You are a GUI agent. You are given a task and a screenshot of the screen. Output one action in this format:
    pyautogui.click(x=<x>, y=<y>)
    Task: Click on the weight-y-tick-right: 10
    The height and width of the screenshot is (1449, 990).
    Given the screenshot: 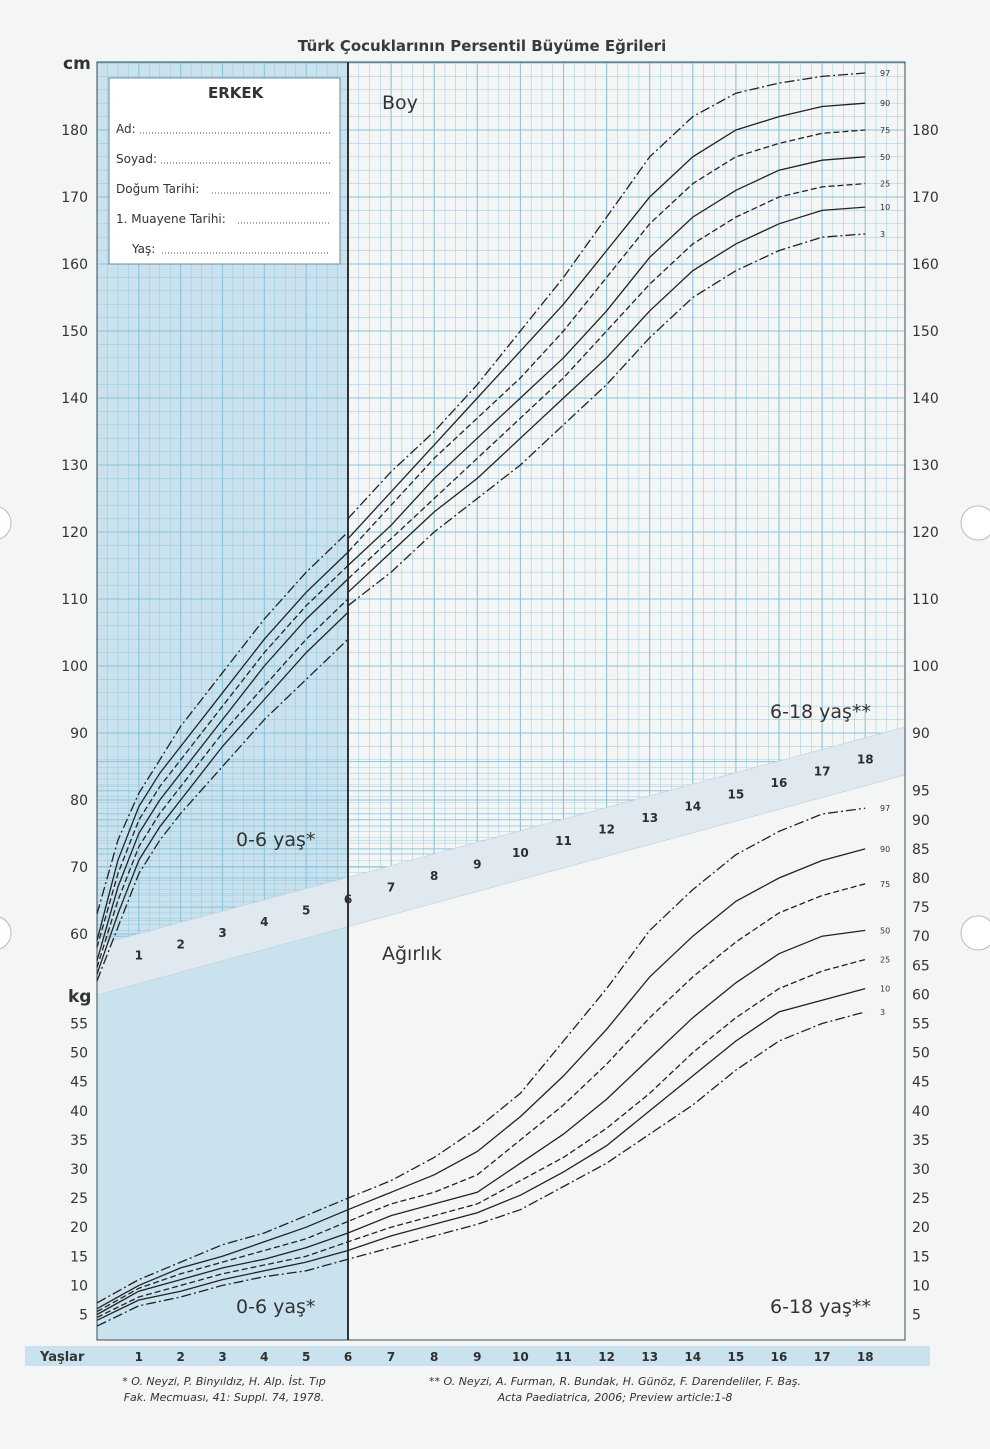 What is the action you would take?
    pyautogui.click(x=921, y=1286)
    